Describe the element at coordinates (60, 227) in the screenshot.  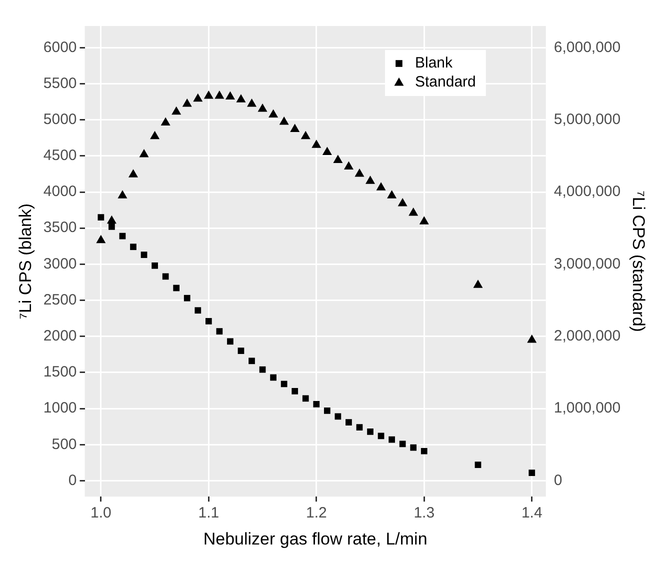
I see `y-tick-label: 3500` at that location.